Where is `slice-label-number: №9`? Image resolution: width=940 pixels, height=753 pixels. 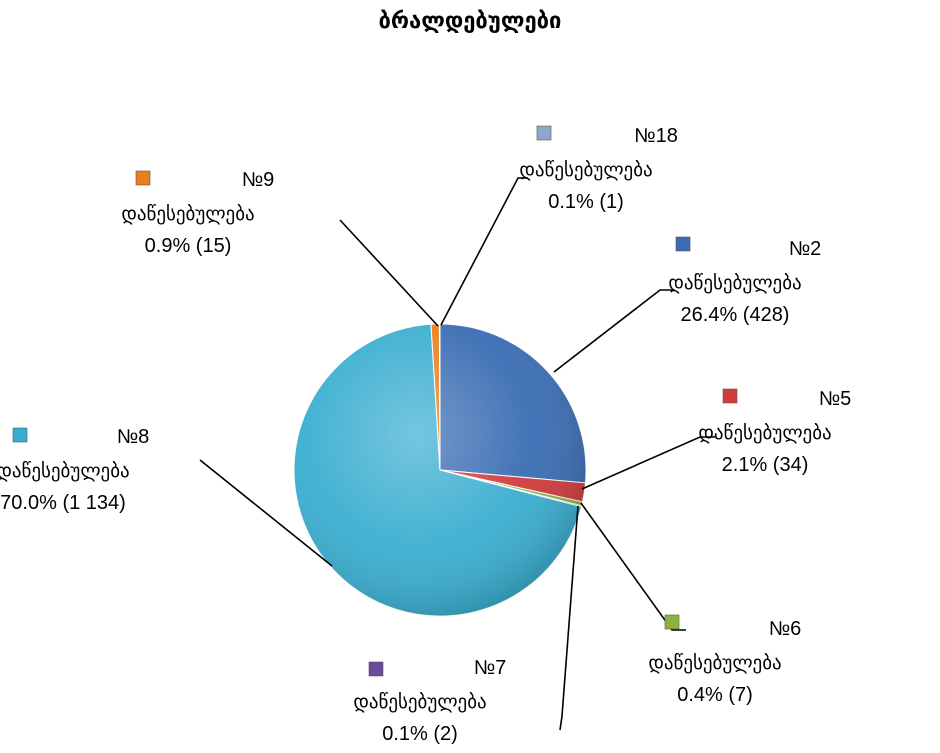
slice-label-number: №9 is located at coordinates (258, 180).